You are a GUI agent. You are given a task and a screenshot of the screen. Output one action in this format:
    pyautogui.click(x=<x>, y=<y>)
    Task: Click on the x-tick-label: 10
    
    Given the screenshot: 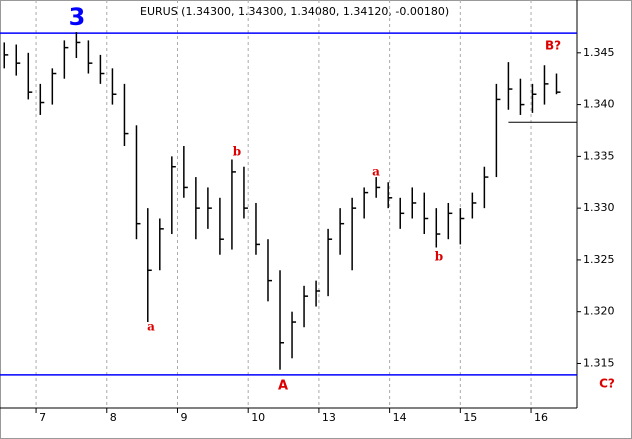 What is the action you would take?
    pyautogui.click(x=258, y=417)
    